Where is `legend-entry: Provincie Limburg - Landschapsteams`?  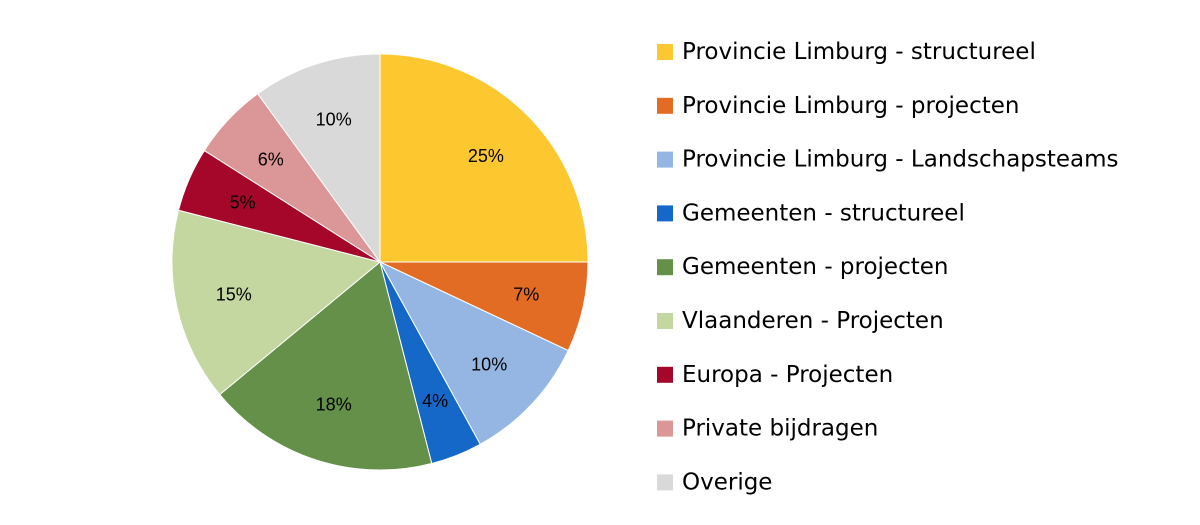 legend-entry: Provincie Limburg - Landschapsteams is located at coordinates (888, 160).